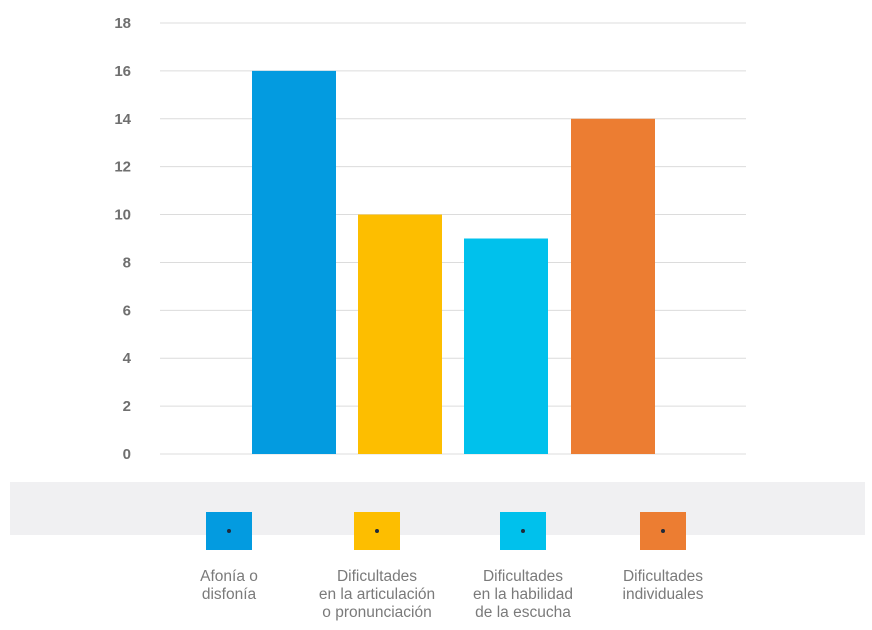 The image size is (872, 630). What do you see at coordinates (122, 71) in the screenshot?
I see `y-tick-label: 16` at bounding box center [122, 71].